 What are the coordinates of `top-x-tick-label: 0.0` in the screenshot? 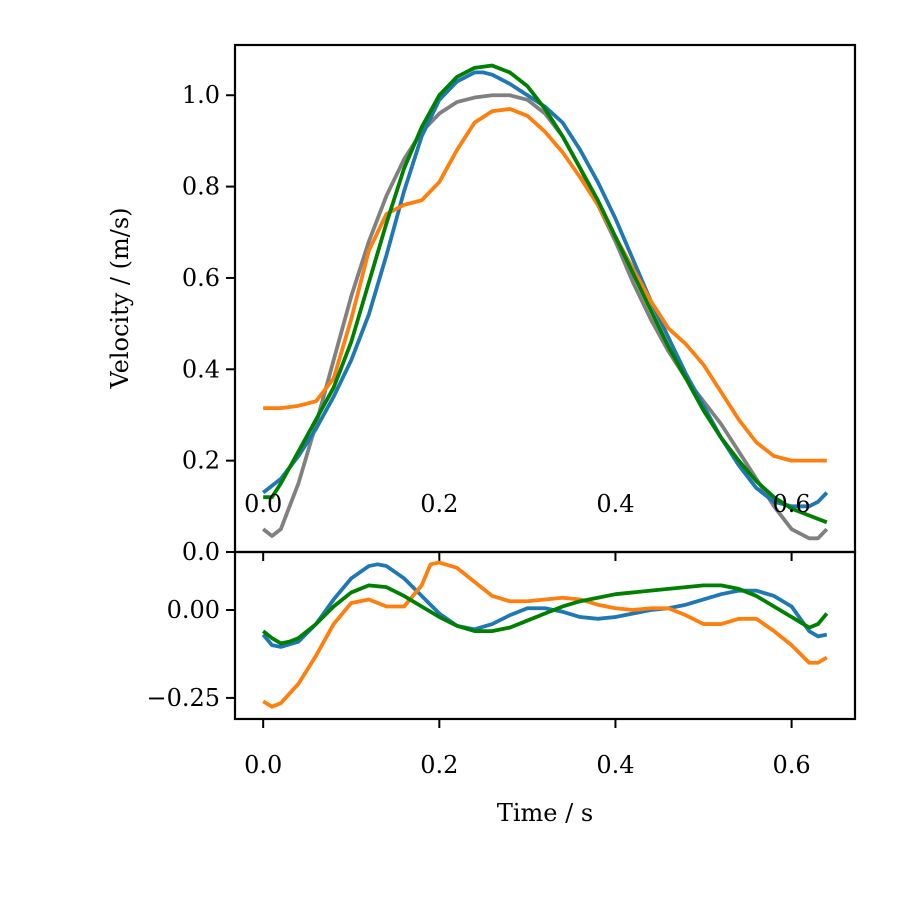 It's located at (263, 504).